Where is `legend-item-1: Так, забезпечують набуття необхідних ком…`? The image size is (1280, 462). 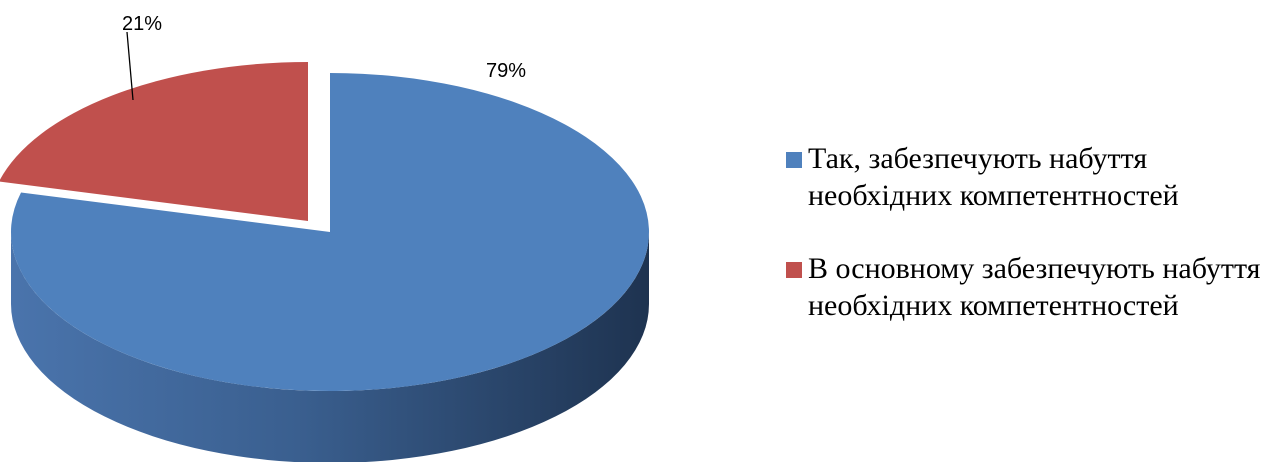
legend-item-1: Так, забезпечують набуття необхідних ком… is located at coordinates (1031, 177).